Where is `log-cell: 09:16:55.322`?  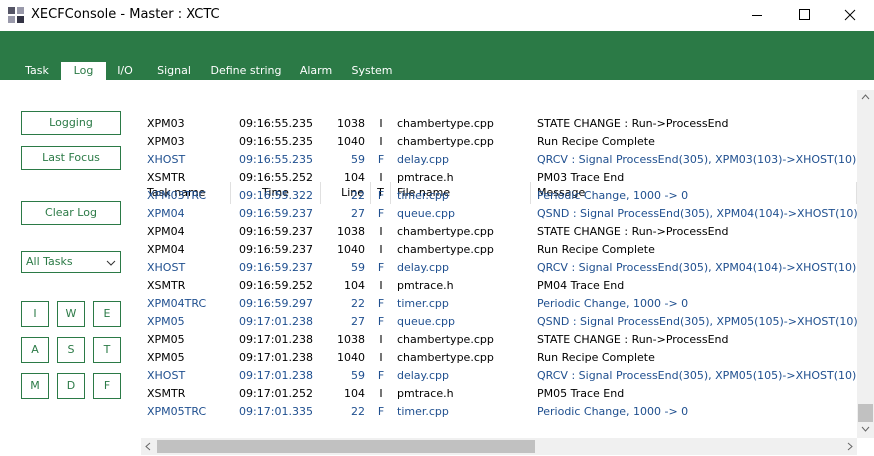
log-cell: 09:16:55.322 is located at coordinates (276, 195).